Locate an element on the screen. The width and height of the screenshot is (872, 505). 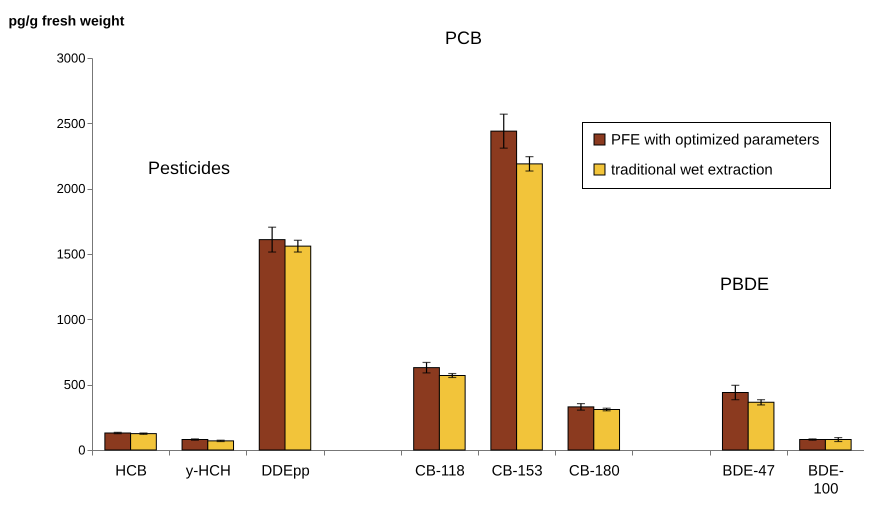
y-tick-label: 1500 is located at coordinates (71, 254).